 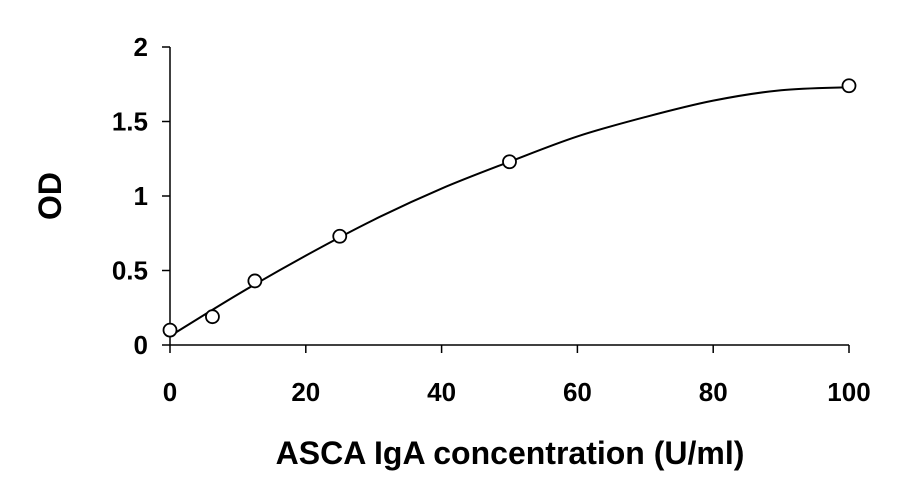 I want to click on x-tick-label: 20, so click(x=305, y=392).